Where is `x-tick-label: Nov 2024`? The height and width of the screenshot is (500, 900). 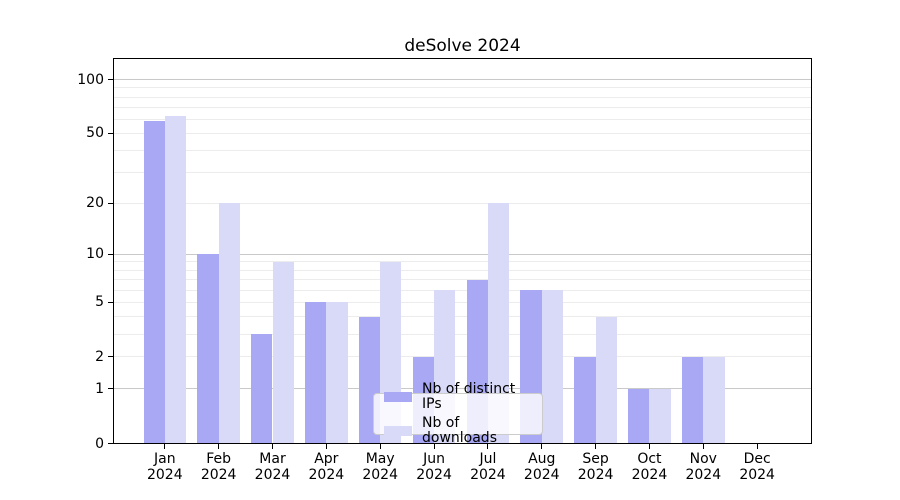 x-tick-label: Nov 2024 is located at coordinates (703, 467).